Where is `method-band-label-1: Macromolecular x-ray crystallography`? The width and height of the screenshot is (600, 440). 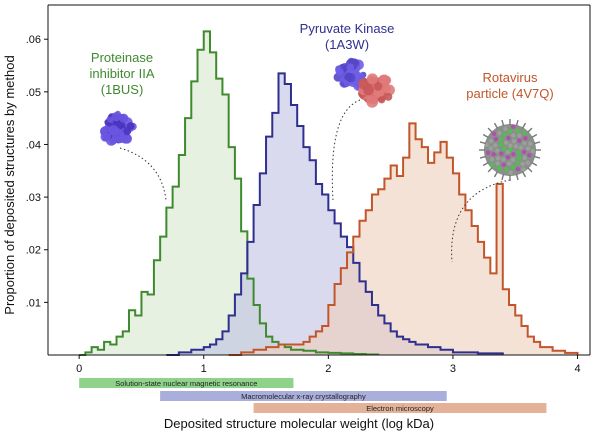
method-band-label-1: Macromolecular x-ray crystallography is located at coordinates (303, 396).